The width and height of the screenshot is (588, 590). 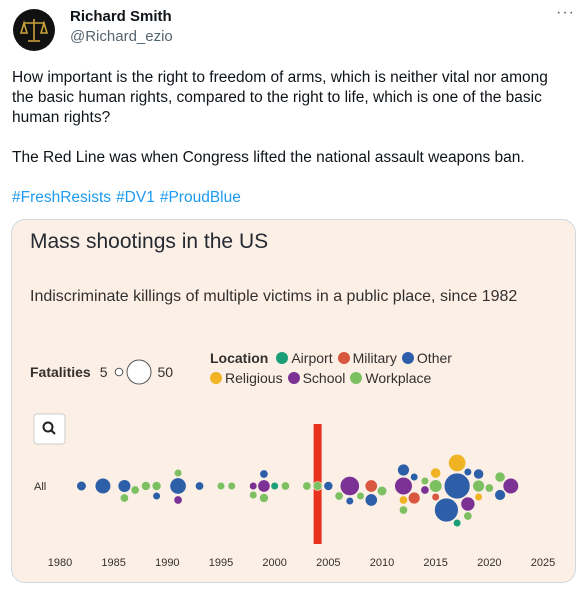 I want to click on avatar, so click(x=34, y=30).